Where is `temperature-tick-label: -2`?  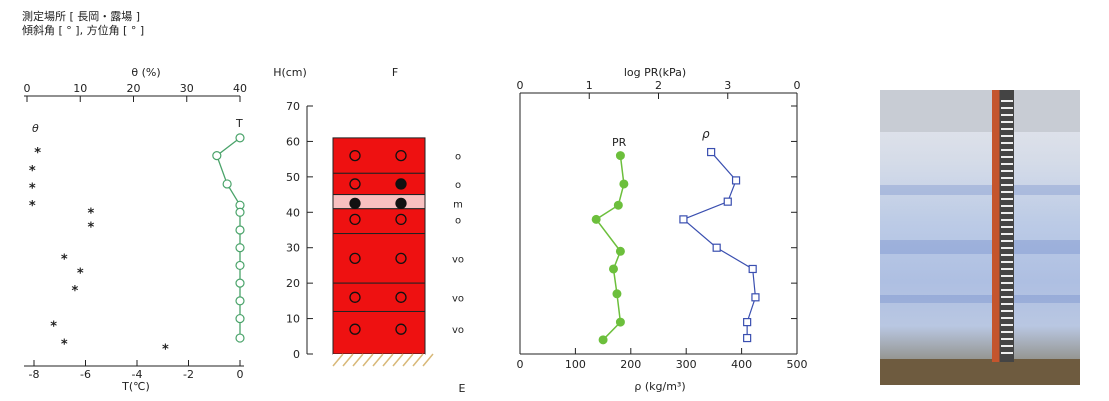 temperature-tick-label: -2 is located at coordinates (188, 374).